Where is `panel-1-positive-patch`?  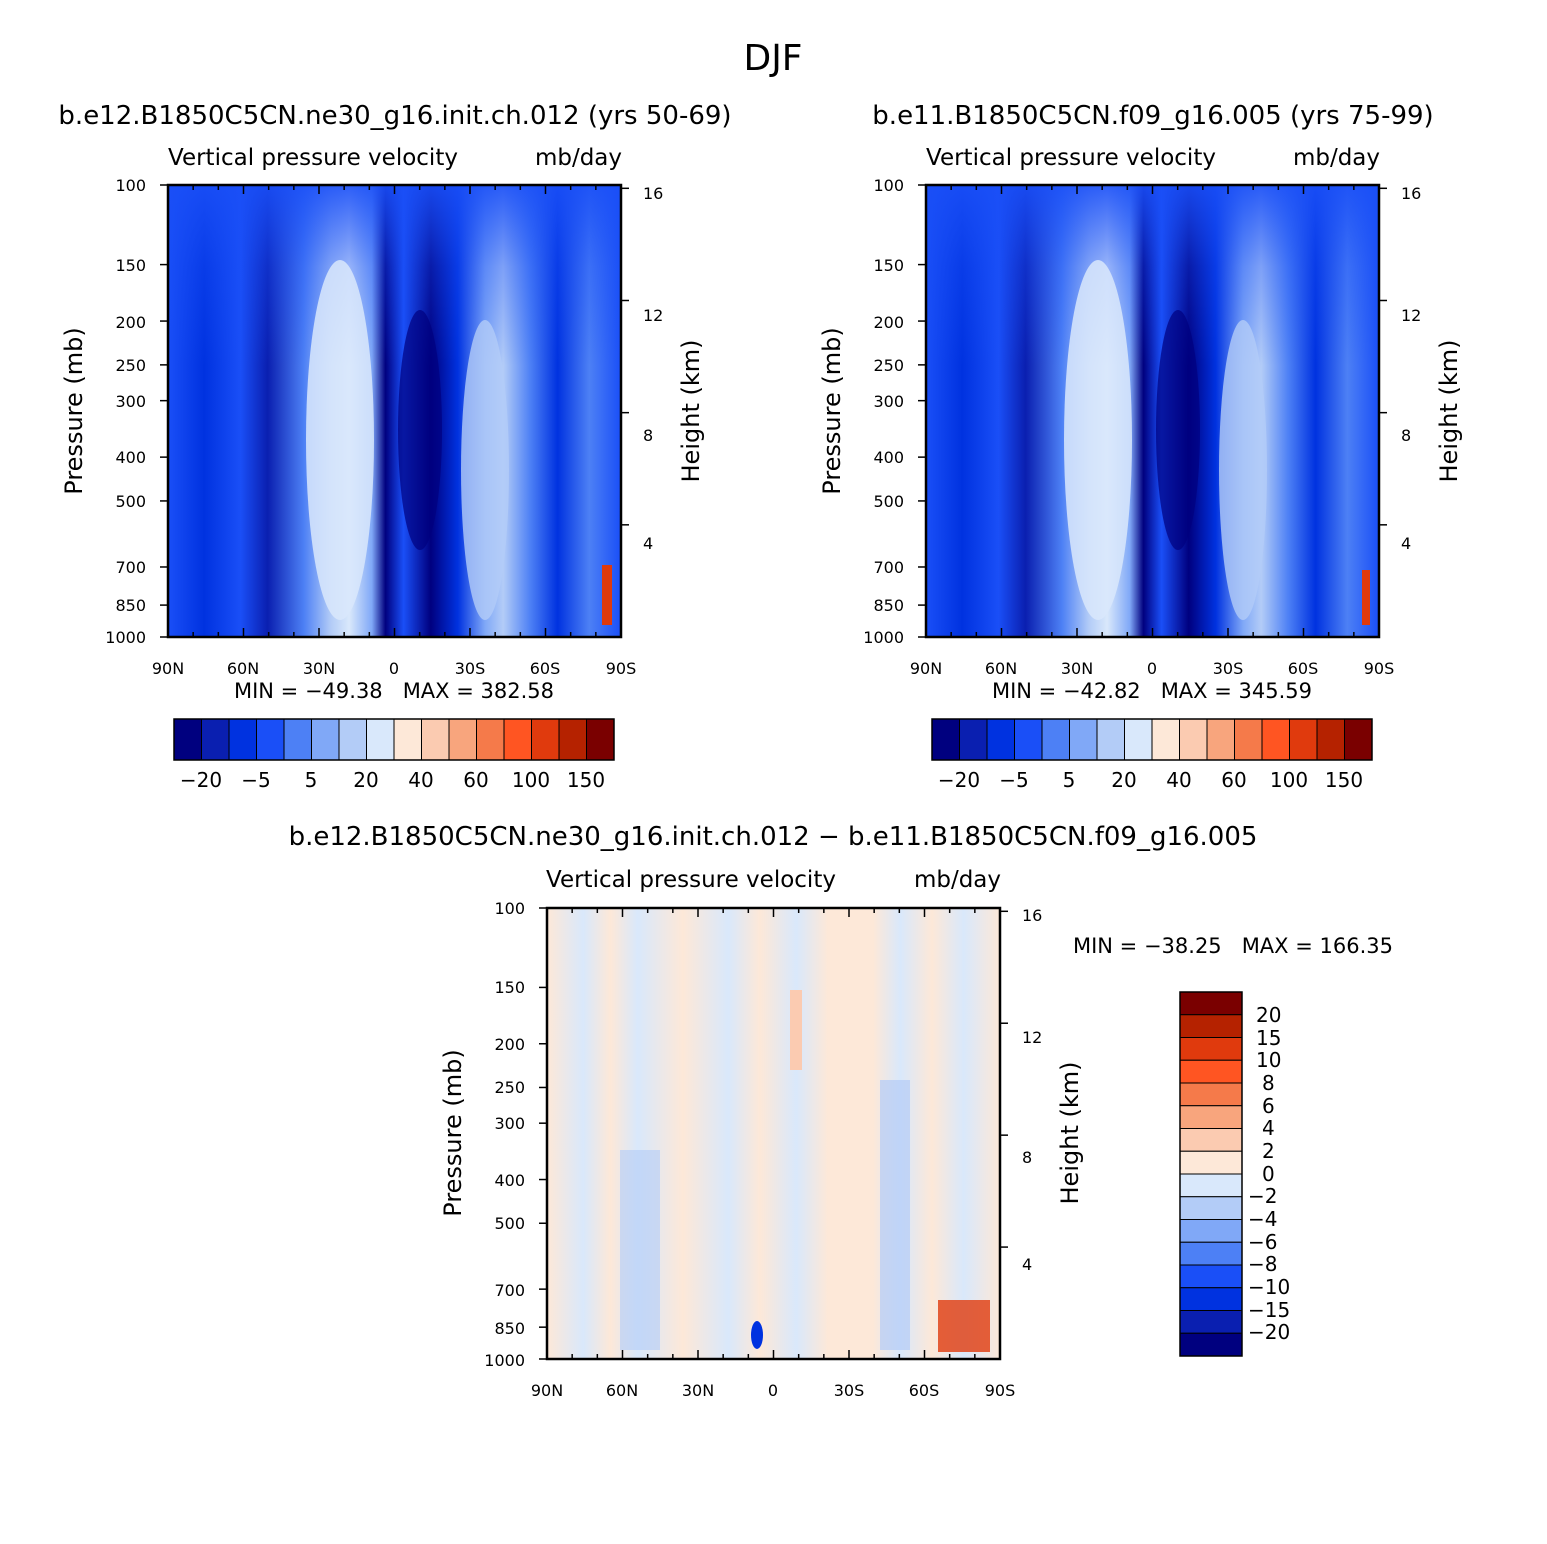
panel-1-positive-patch is located at coordinates (607, 595).